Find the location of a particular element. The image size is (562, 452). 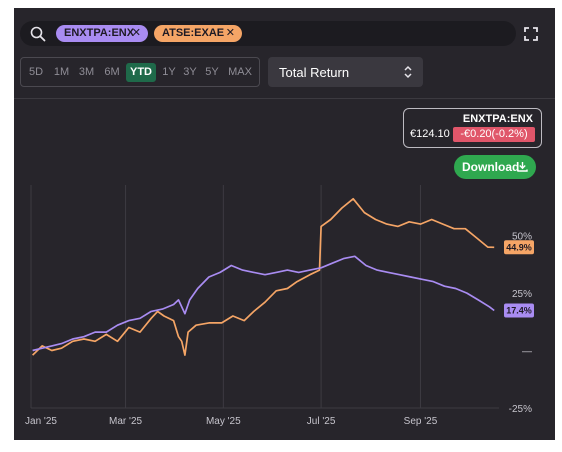

x-tick-label: Jan '25 is located at coordinates (41, 421).